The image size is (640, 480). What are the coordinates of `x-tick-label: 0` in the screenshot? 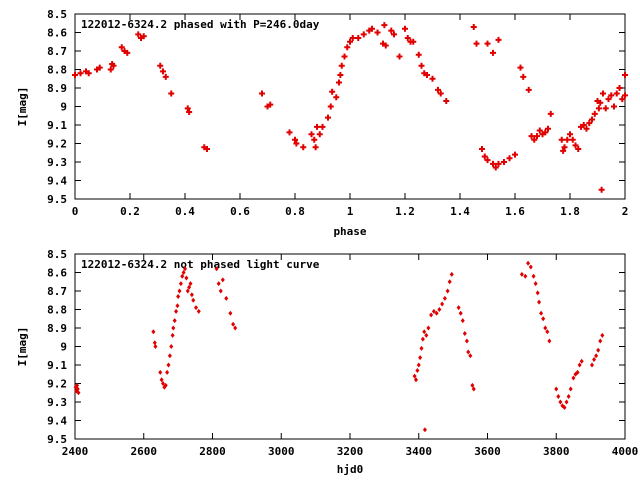 It's located at (75, 211).